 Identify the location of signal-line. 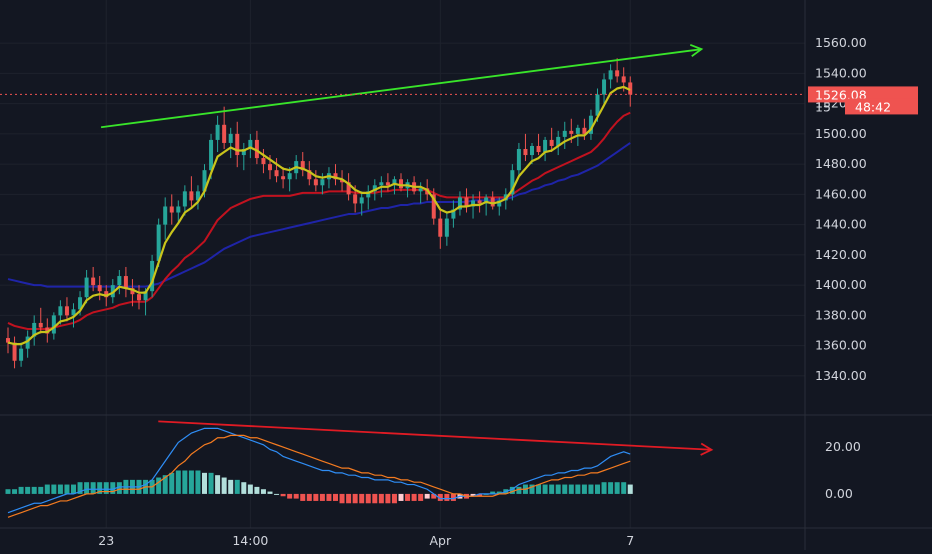
(319, 476).